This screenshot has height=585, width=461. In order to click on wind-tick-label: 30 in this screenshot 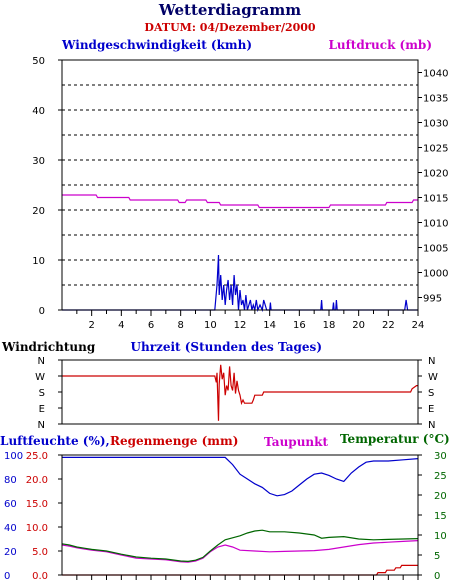, I will do `click(38, 161)`.